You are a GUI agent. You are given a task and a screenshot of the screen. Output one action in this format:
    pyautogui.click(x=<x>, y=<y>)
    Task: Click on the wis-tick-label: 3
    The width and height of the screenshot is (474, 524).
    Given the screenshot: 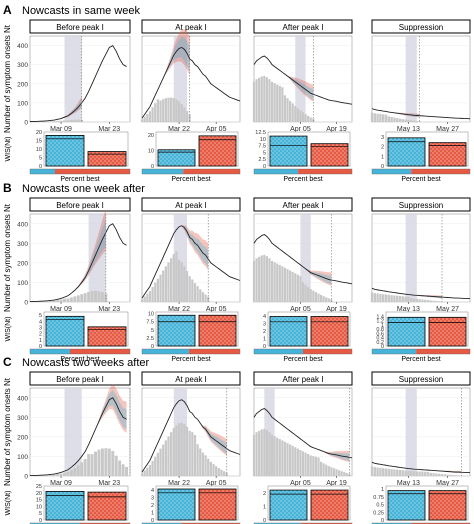 What is the action you would take?
    pyautogui.click(x=40, y=328)
    